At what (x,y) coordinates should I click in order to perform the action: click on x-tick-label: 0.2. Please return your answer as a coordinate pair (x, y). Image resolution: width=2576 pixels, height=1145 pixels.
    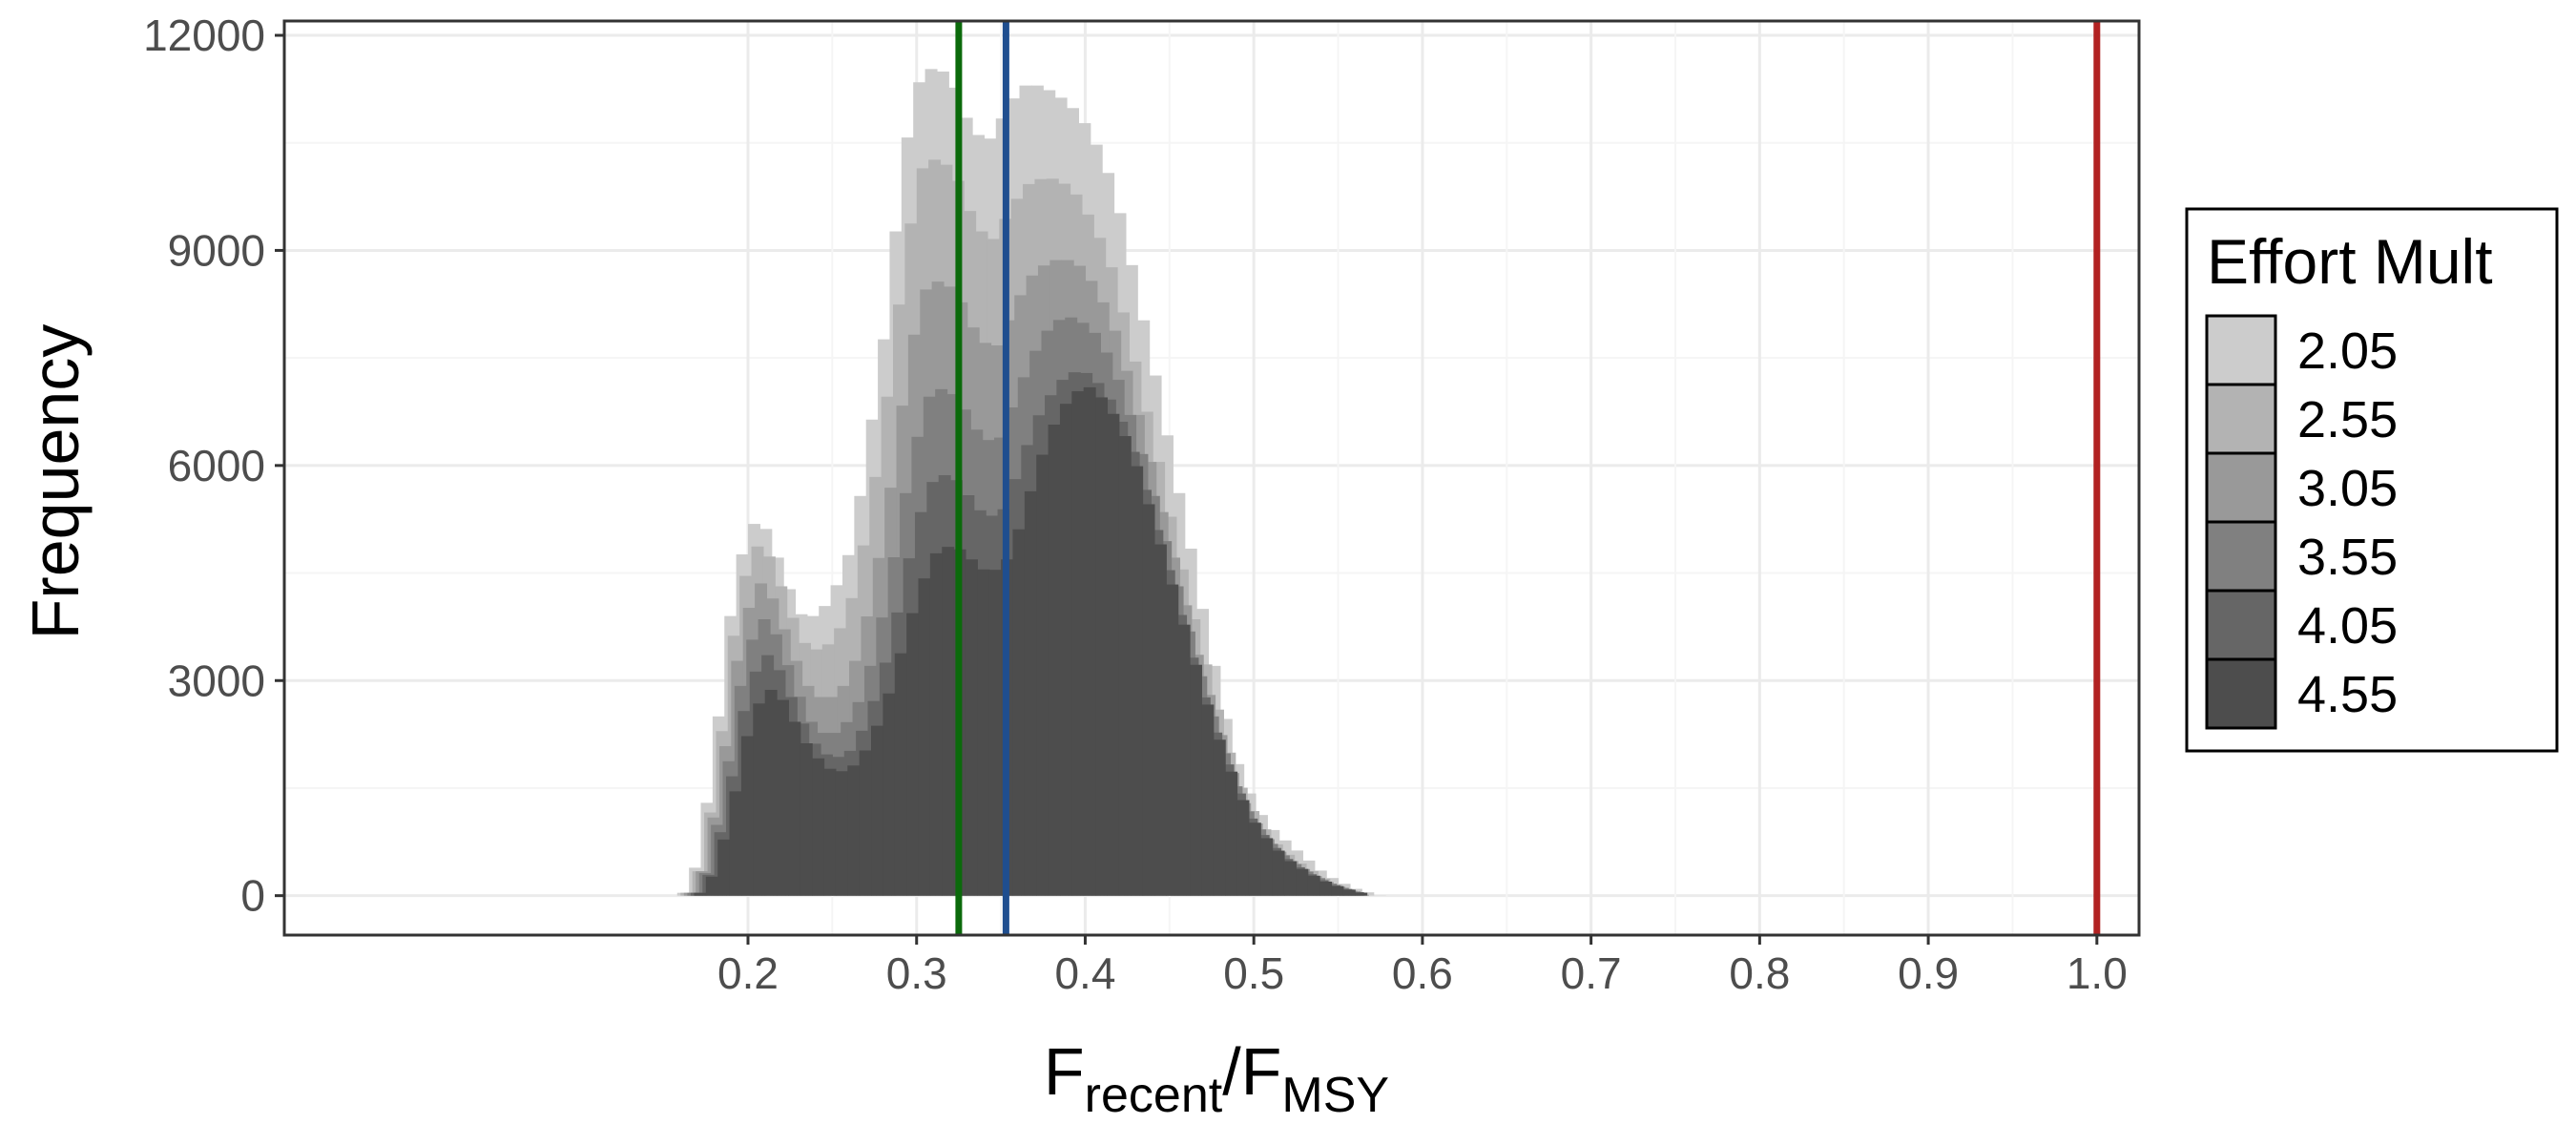
    Looking at the image, I should click on (748, 973).